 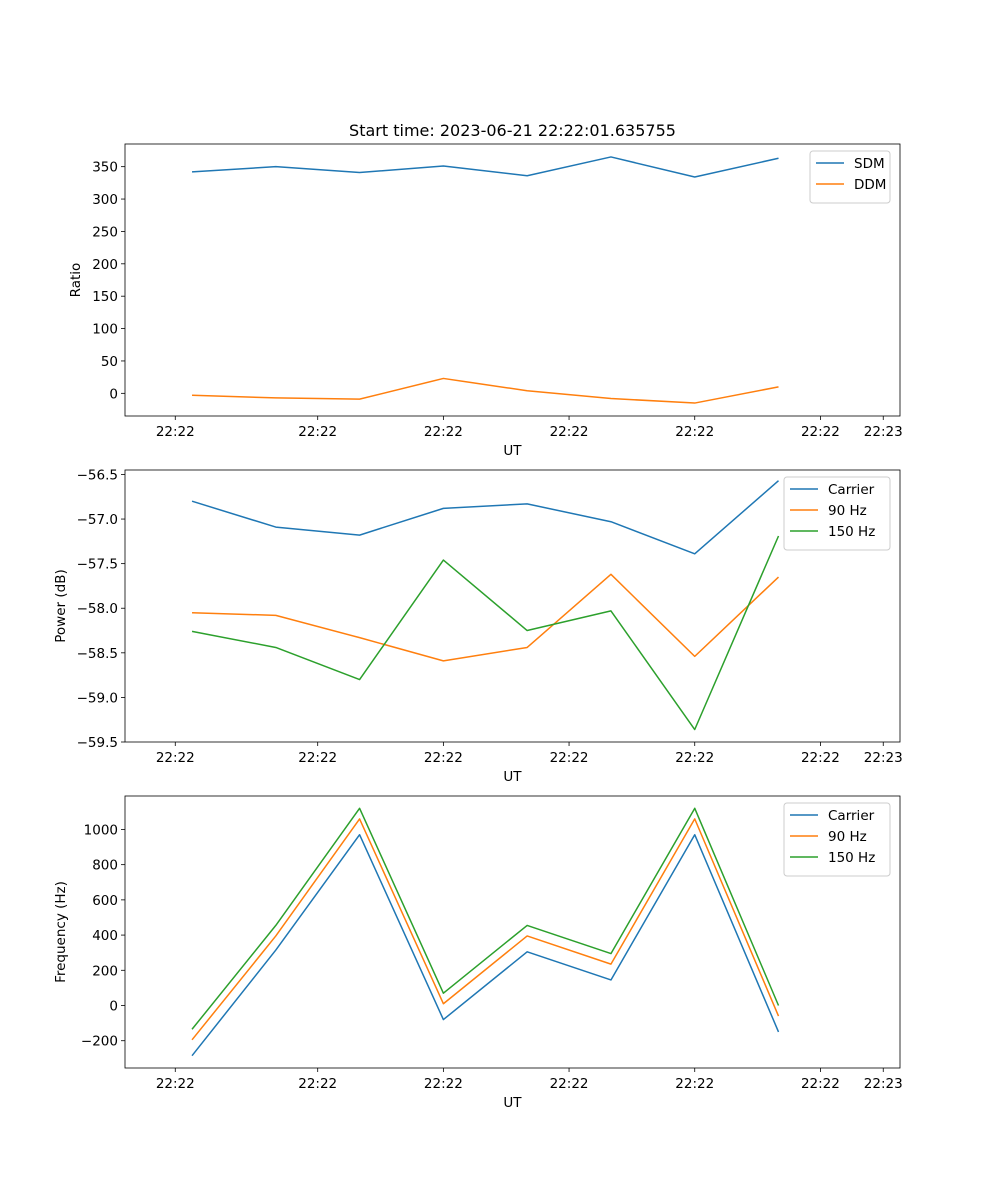 I want to click on legend-label-1-1: SDM, so click(x=869, y=164).